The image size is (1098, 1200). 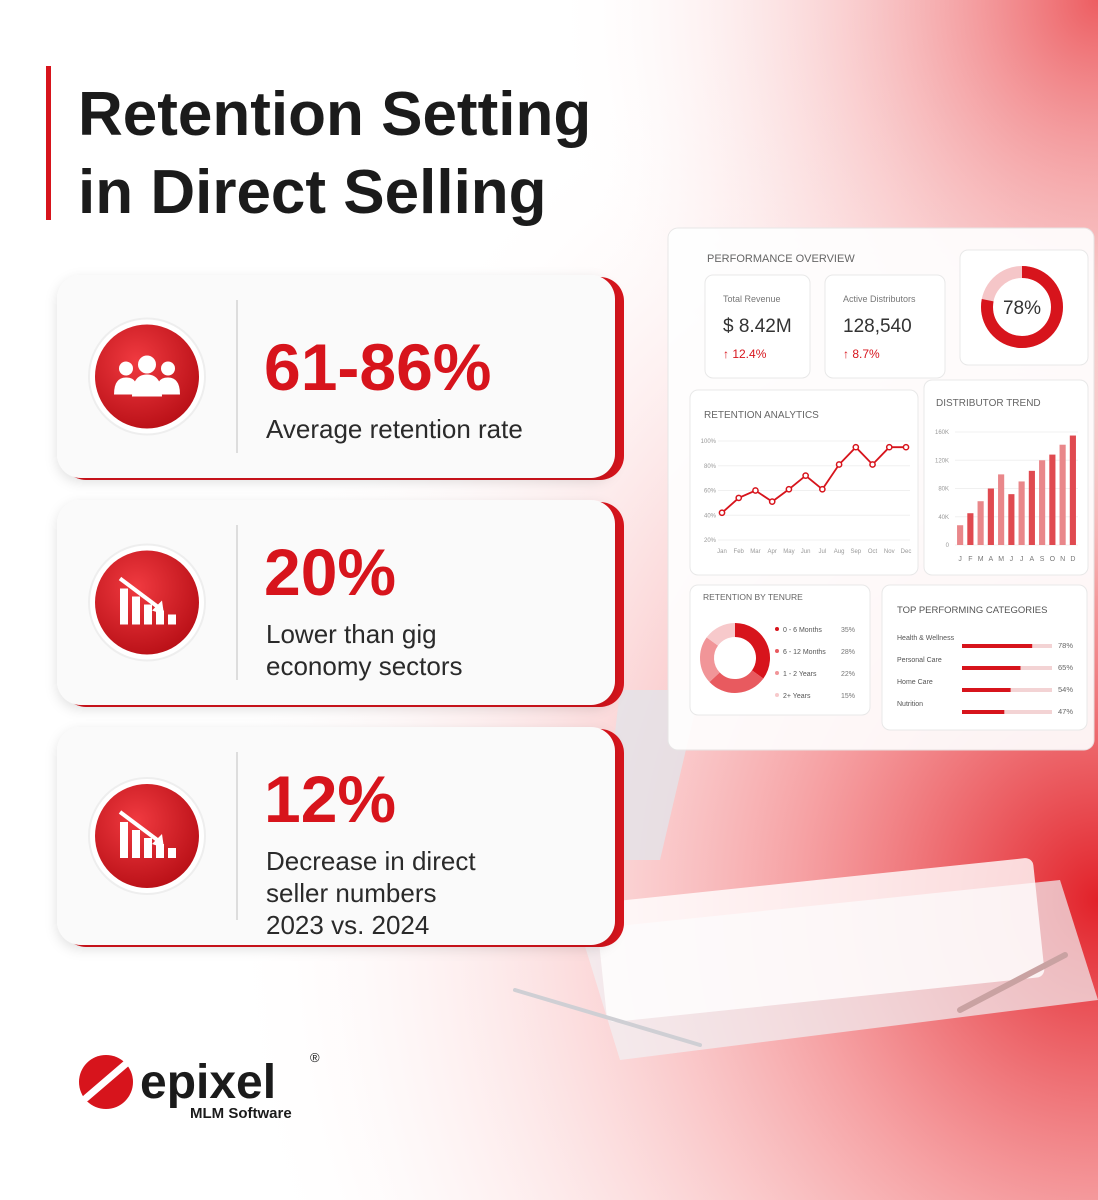 I want to click on x-tick-label: May, so click(x=788, y=552).